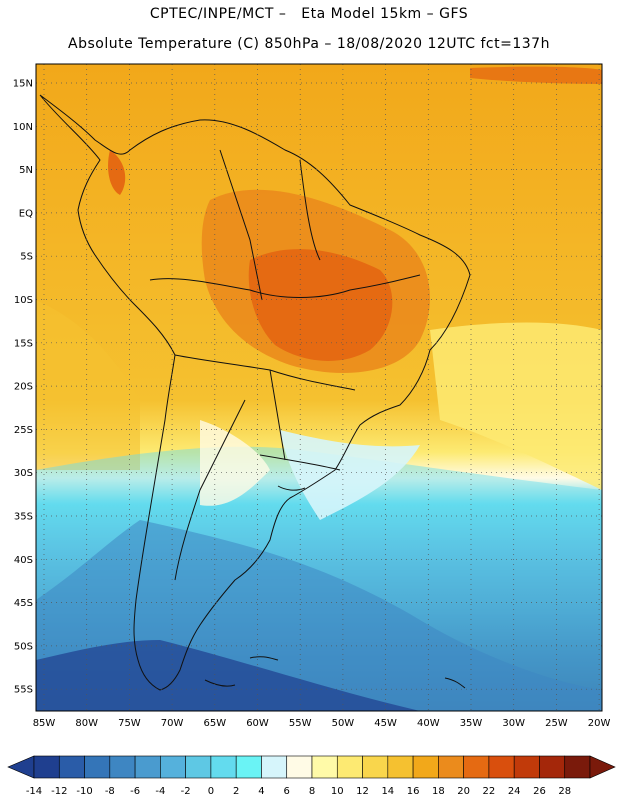  What do you see at coordinates (539, 791) in the screenshot?
I see `colorbar-tick-label: 26` at bounding box center [539, 791].